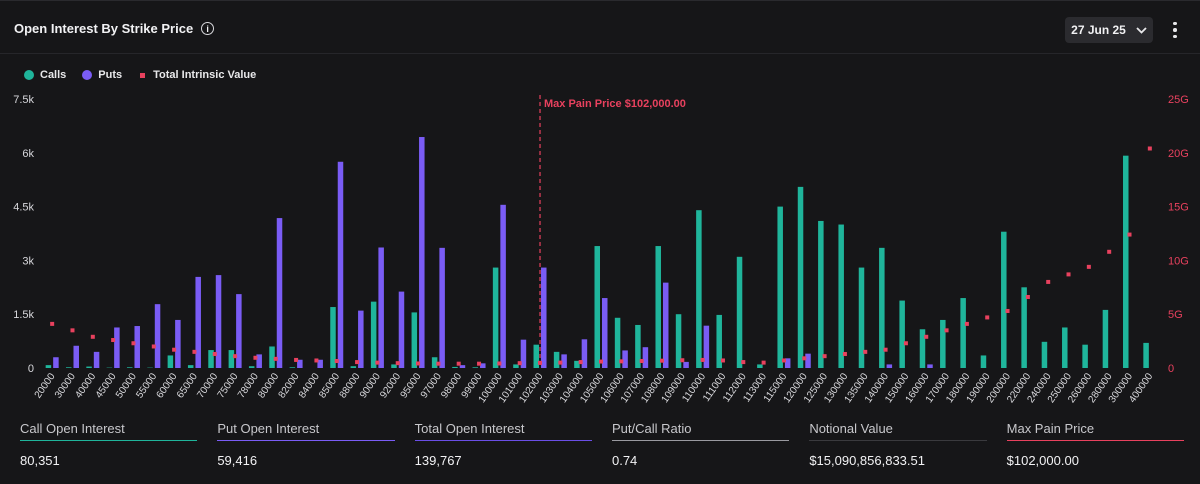 The height and width of the screenshot is (484, 1200). What do you see at coordinates (23, 208) in the screenshot?
I see `y-left-tick-label: 4.5k` at bounding box center [23, 208].